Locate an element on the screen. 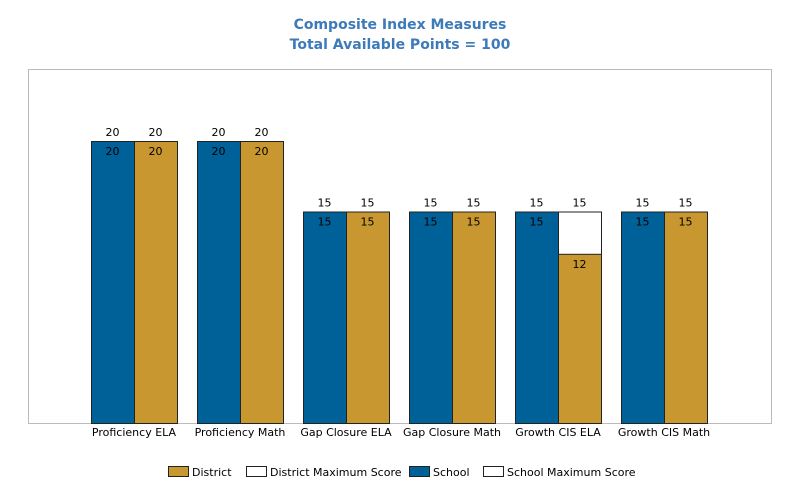 The width and height of the screenshot is (800, 500). district-bar-proficiency-math is located at coordinates (262, 282).